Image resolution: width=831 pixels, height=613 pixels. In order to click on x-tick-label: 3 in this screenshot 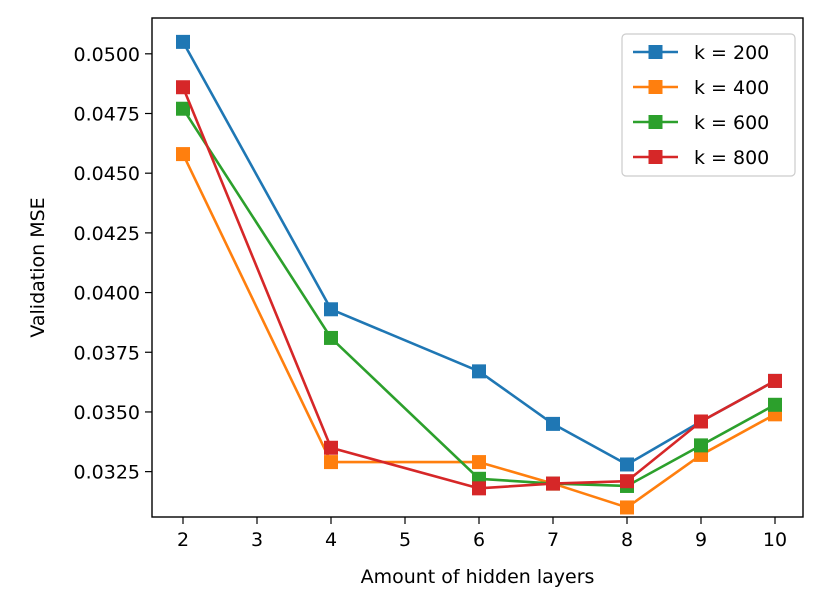, I will do `click(257, 540)`.